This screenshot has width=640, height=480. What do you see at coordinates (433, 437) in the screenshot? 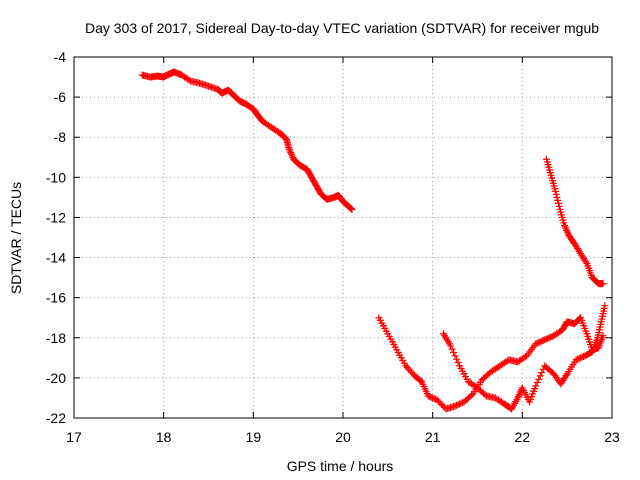
I see `x-tick-label: 21` at bounding box center [433, 437].